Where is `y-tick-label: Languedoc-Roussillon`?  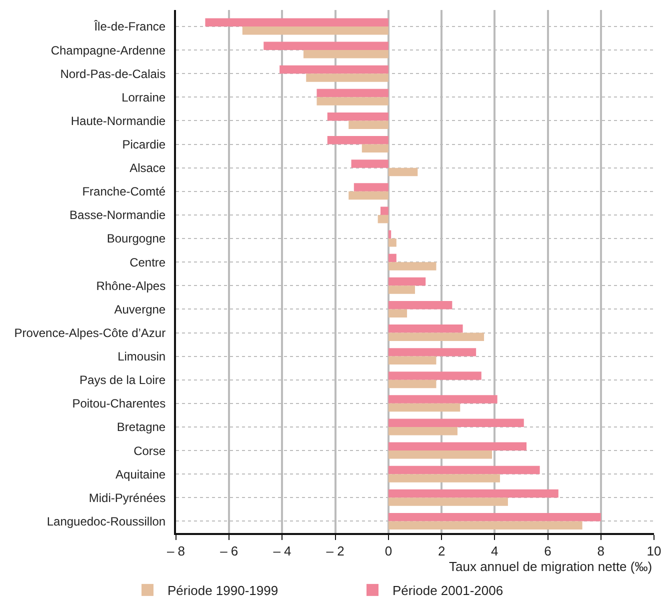 y-tick-label: Languedoc-Roussillon is located at coordinates (106, 521).